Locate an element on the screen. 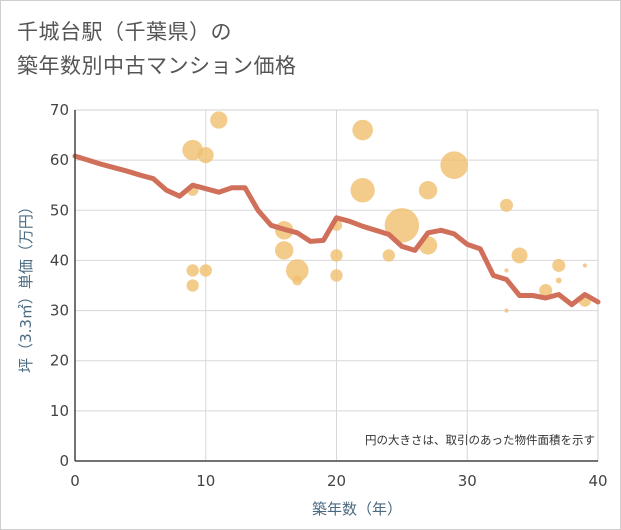  x-tick-label: 10 is located at coordinates (205, 481).